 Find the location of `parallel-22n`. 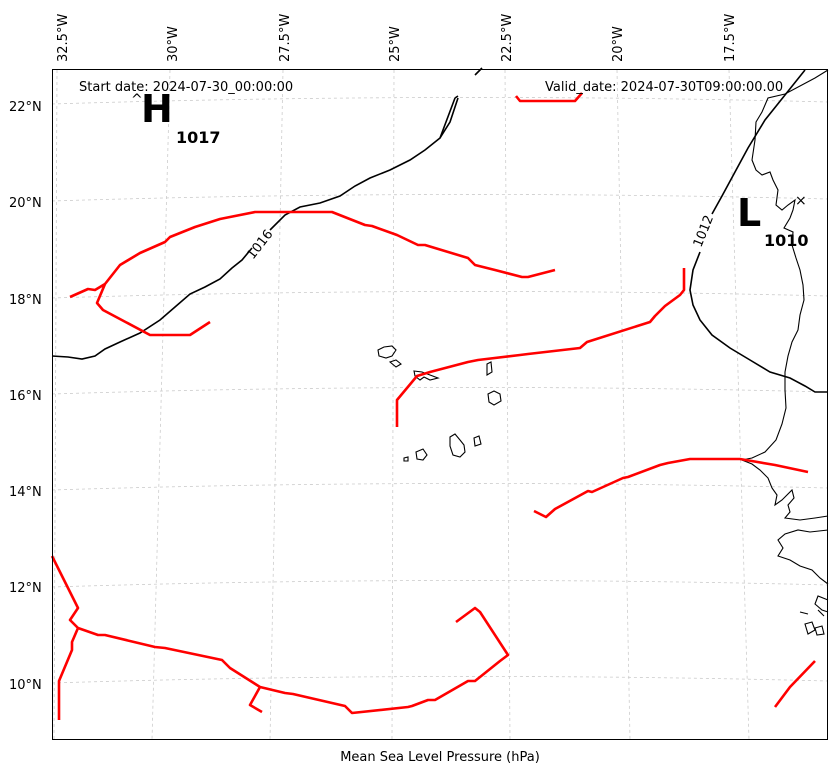

parallel-22n is located at coordinates (440, 101).